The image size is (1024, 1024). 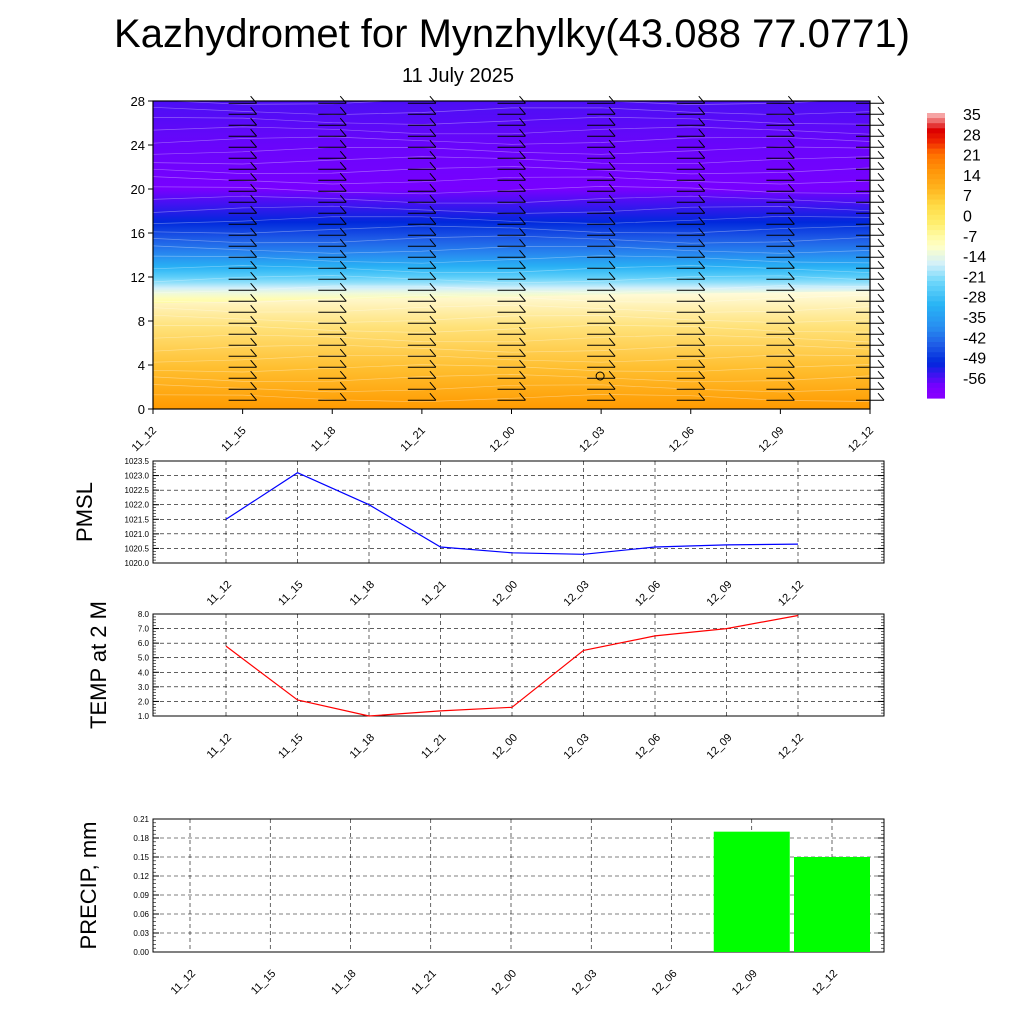 I want to click on colorbar-label: 28, so click(x=972, y=135).